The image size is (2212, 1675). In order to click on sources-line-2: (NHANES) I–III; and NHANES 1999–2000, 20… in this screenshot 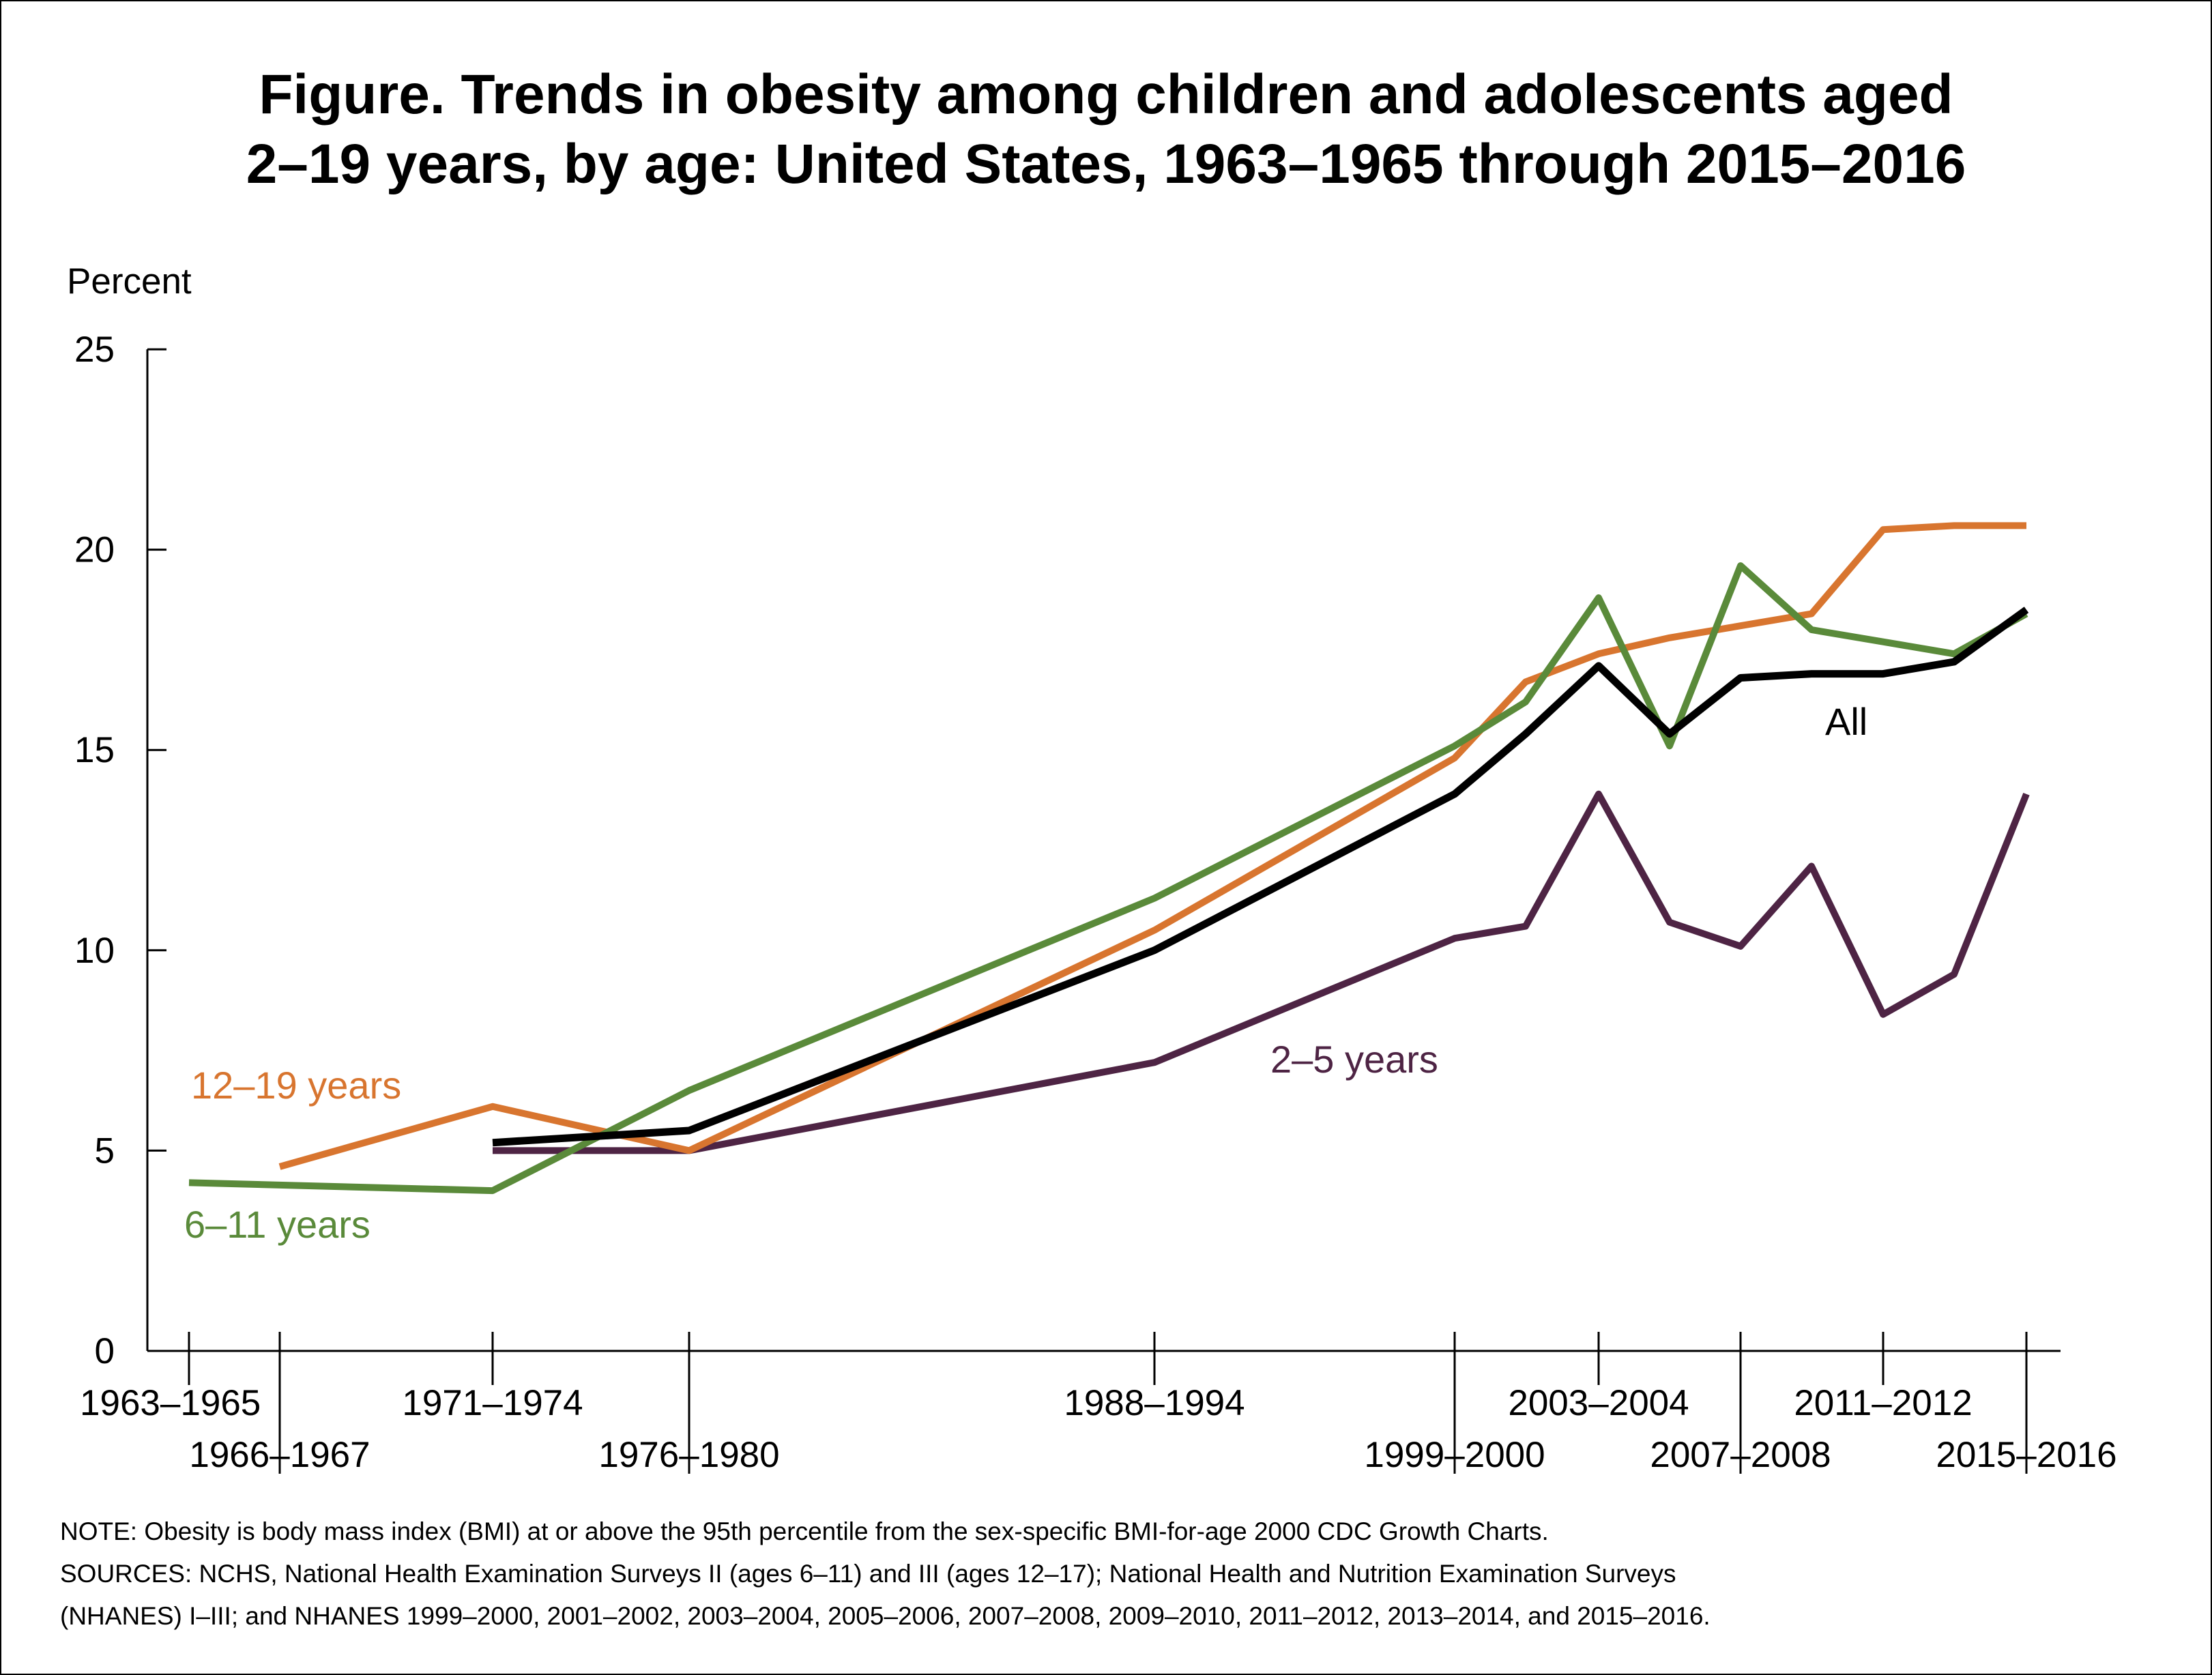, I will do `click(885, 1616)`.